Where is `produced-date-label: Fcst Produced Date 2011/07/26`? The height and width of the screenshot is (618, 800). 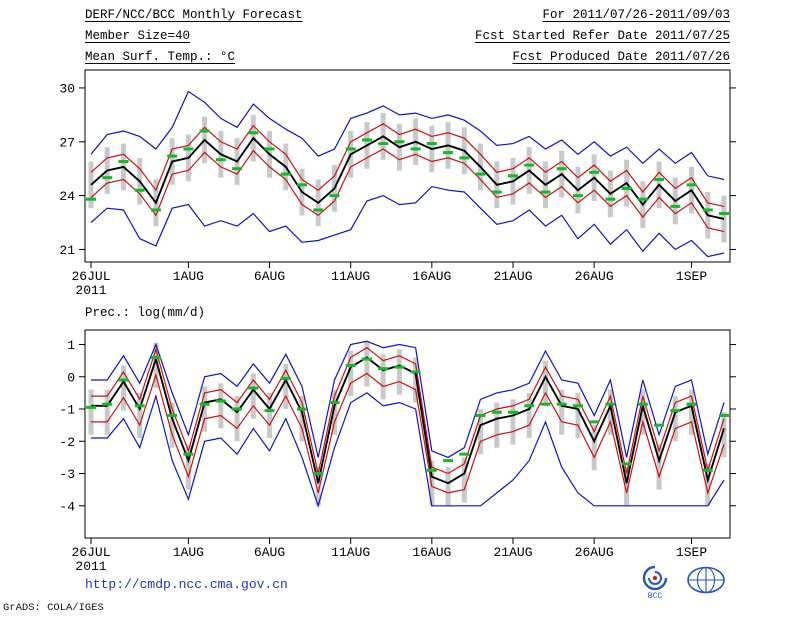
produced-date-label: Fcst Produced Date 2011/07/26 is located at coordinates (621, 57).